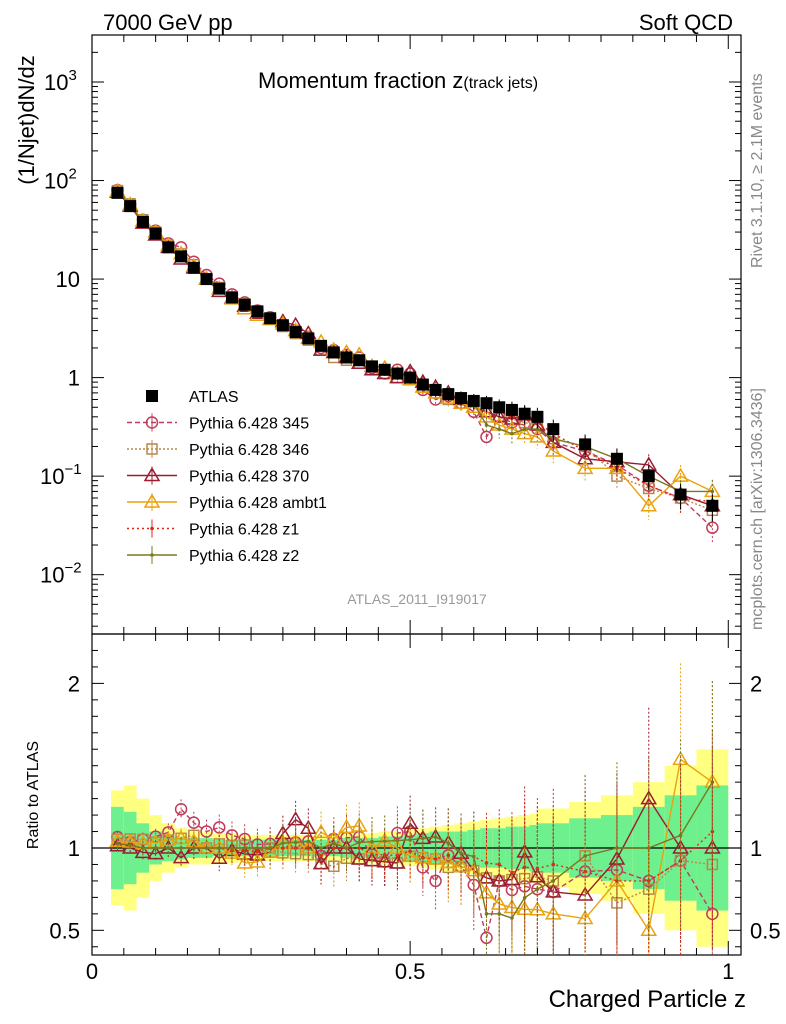  Describe the element at coordinates (68, 279) in the screenshot. I see `y-tick-label: 10` at that location.